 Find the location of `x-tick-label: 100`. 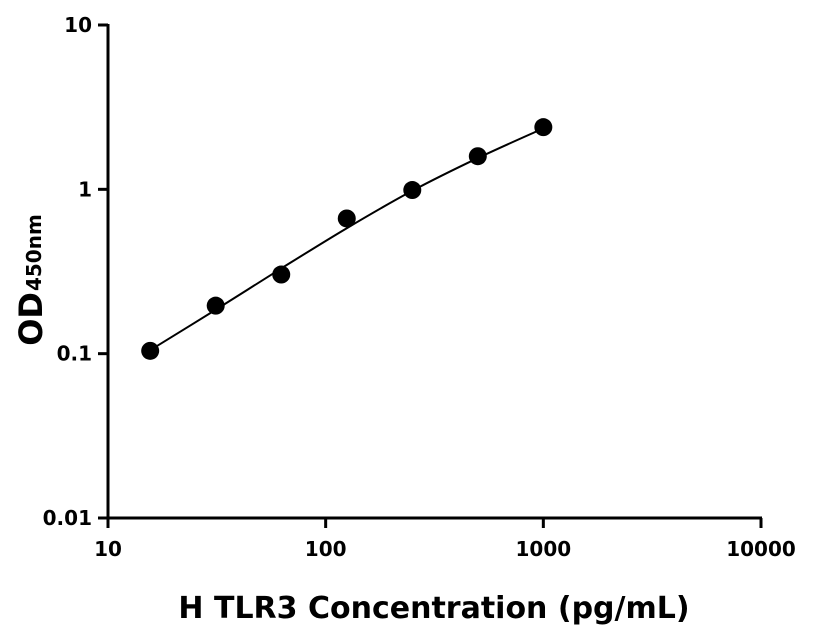

x-tick-label: 100 is located at coordinates (326, 549).